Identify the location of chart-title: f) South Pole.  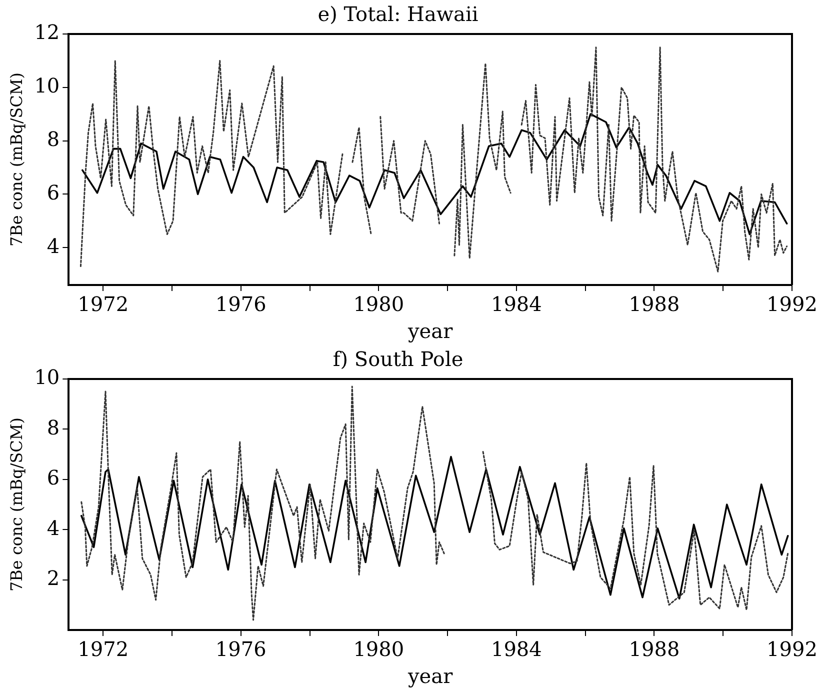
(398, 359).